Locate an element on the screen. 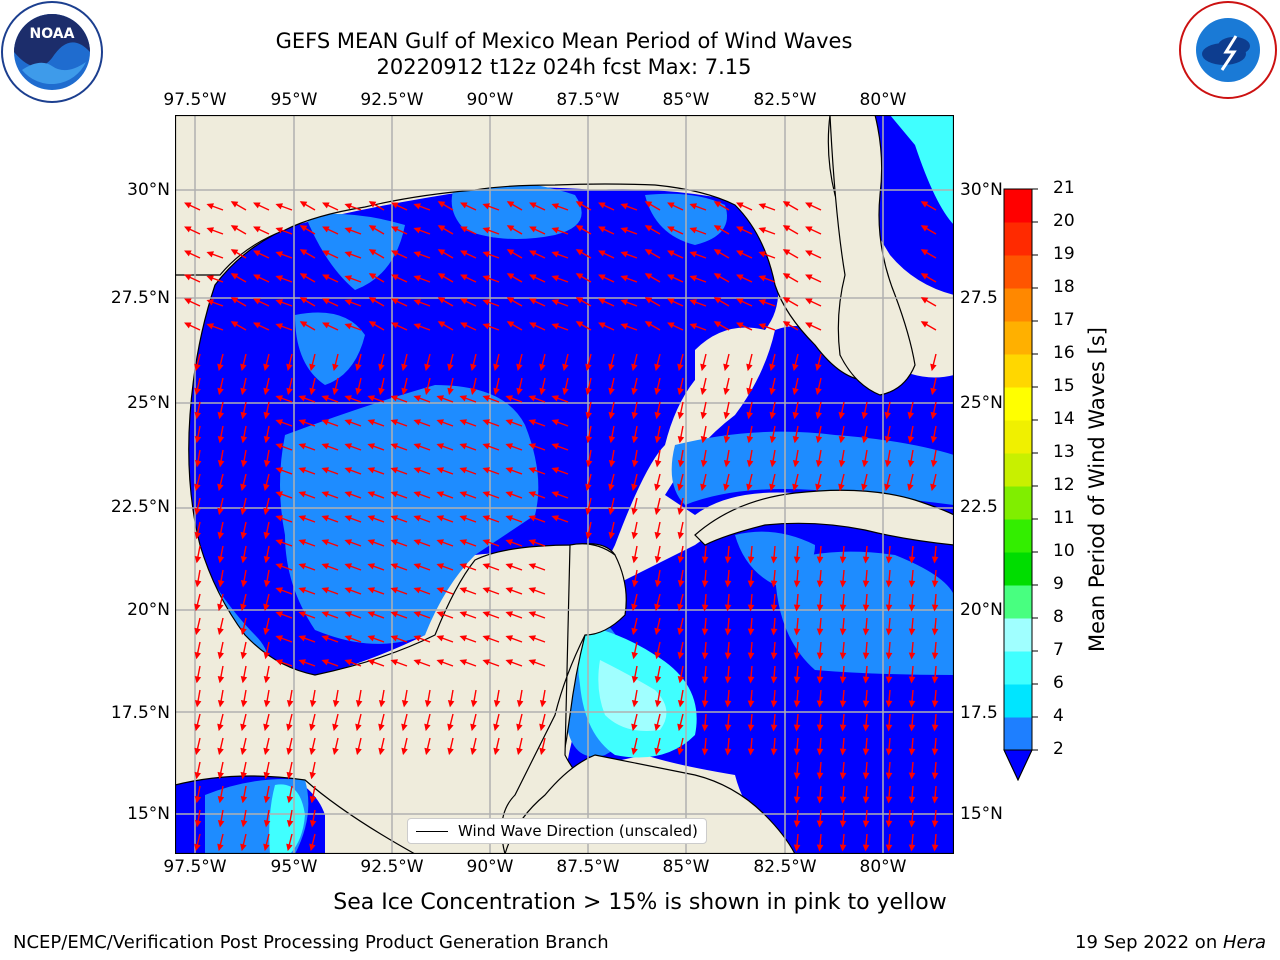  lon-tick-top: 90°W is located at coordinates (490, 100).